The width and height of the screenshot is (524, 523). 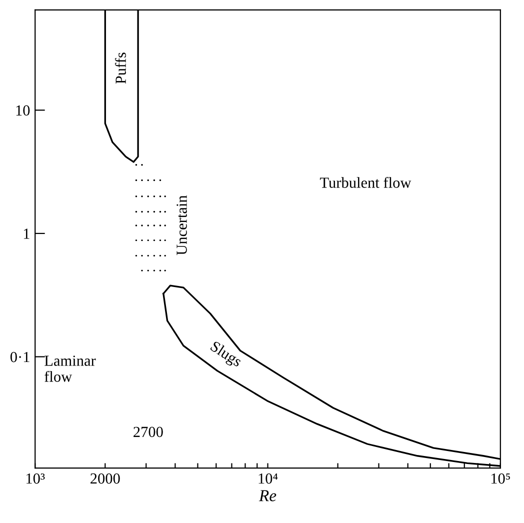 I want to click on annotation: Turbulent flow, so click(x=366, y=182).